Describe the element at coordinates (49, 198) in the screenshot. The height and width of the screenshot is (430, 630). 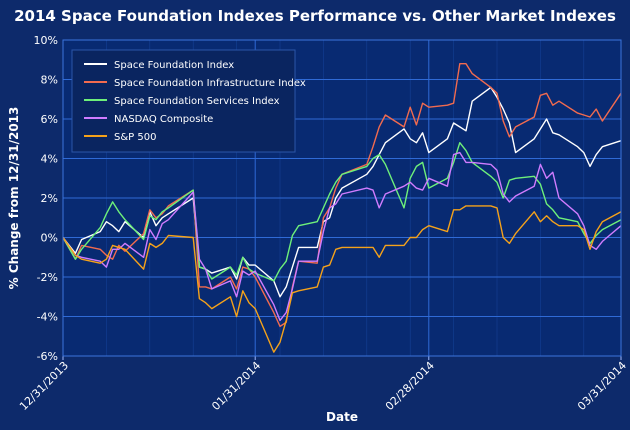
I see `y-tick-label: 2%` at that location.